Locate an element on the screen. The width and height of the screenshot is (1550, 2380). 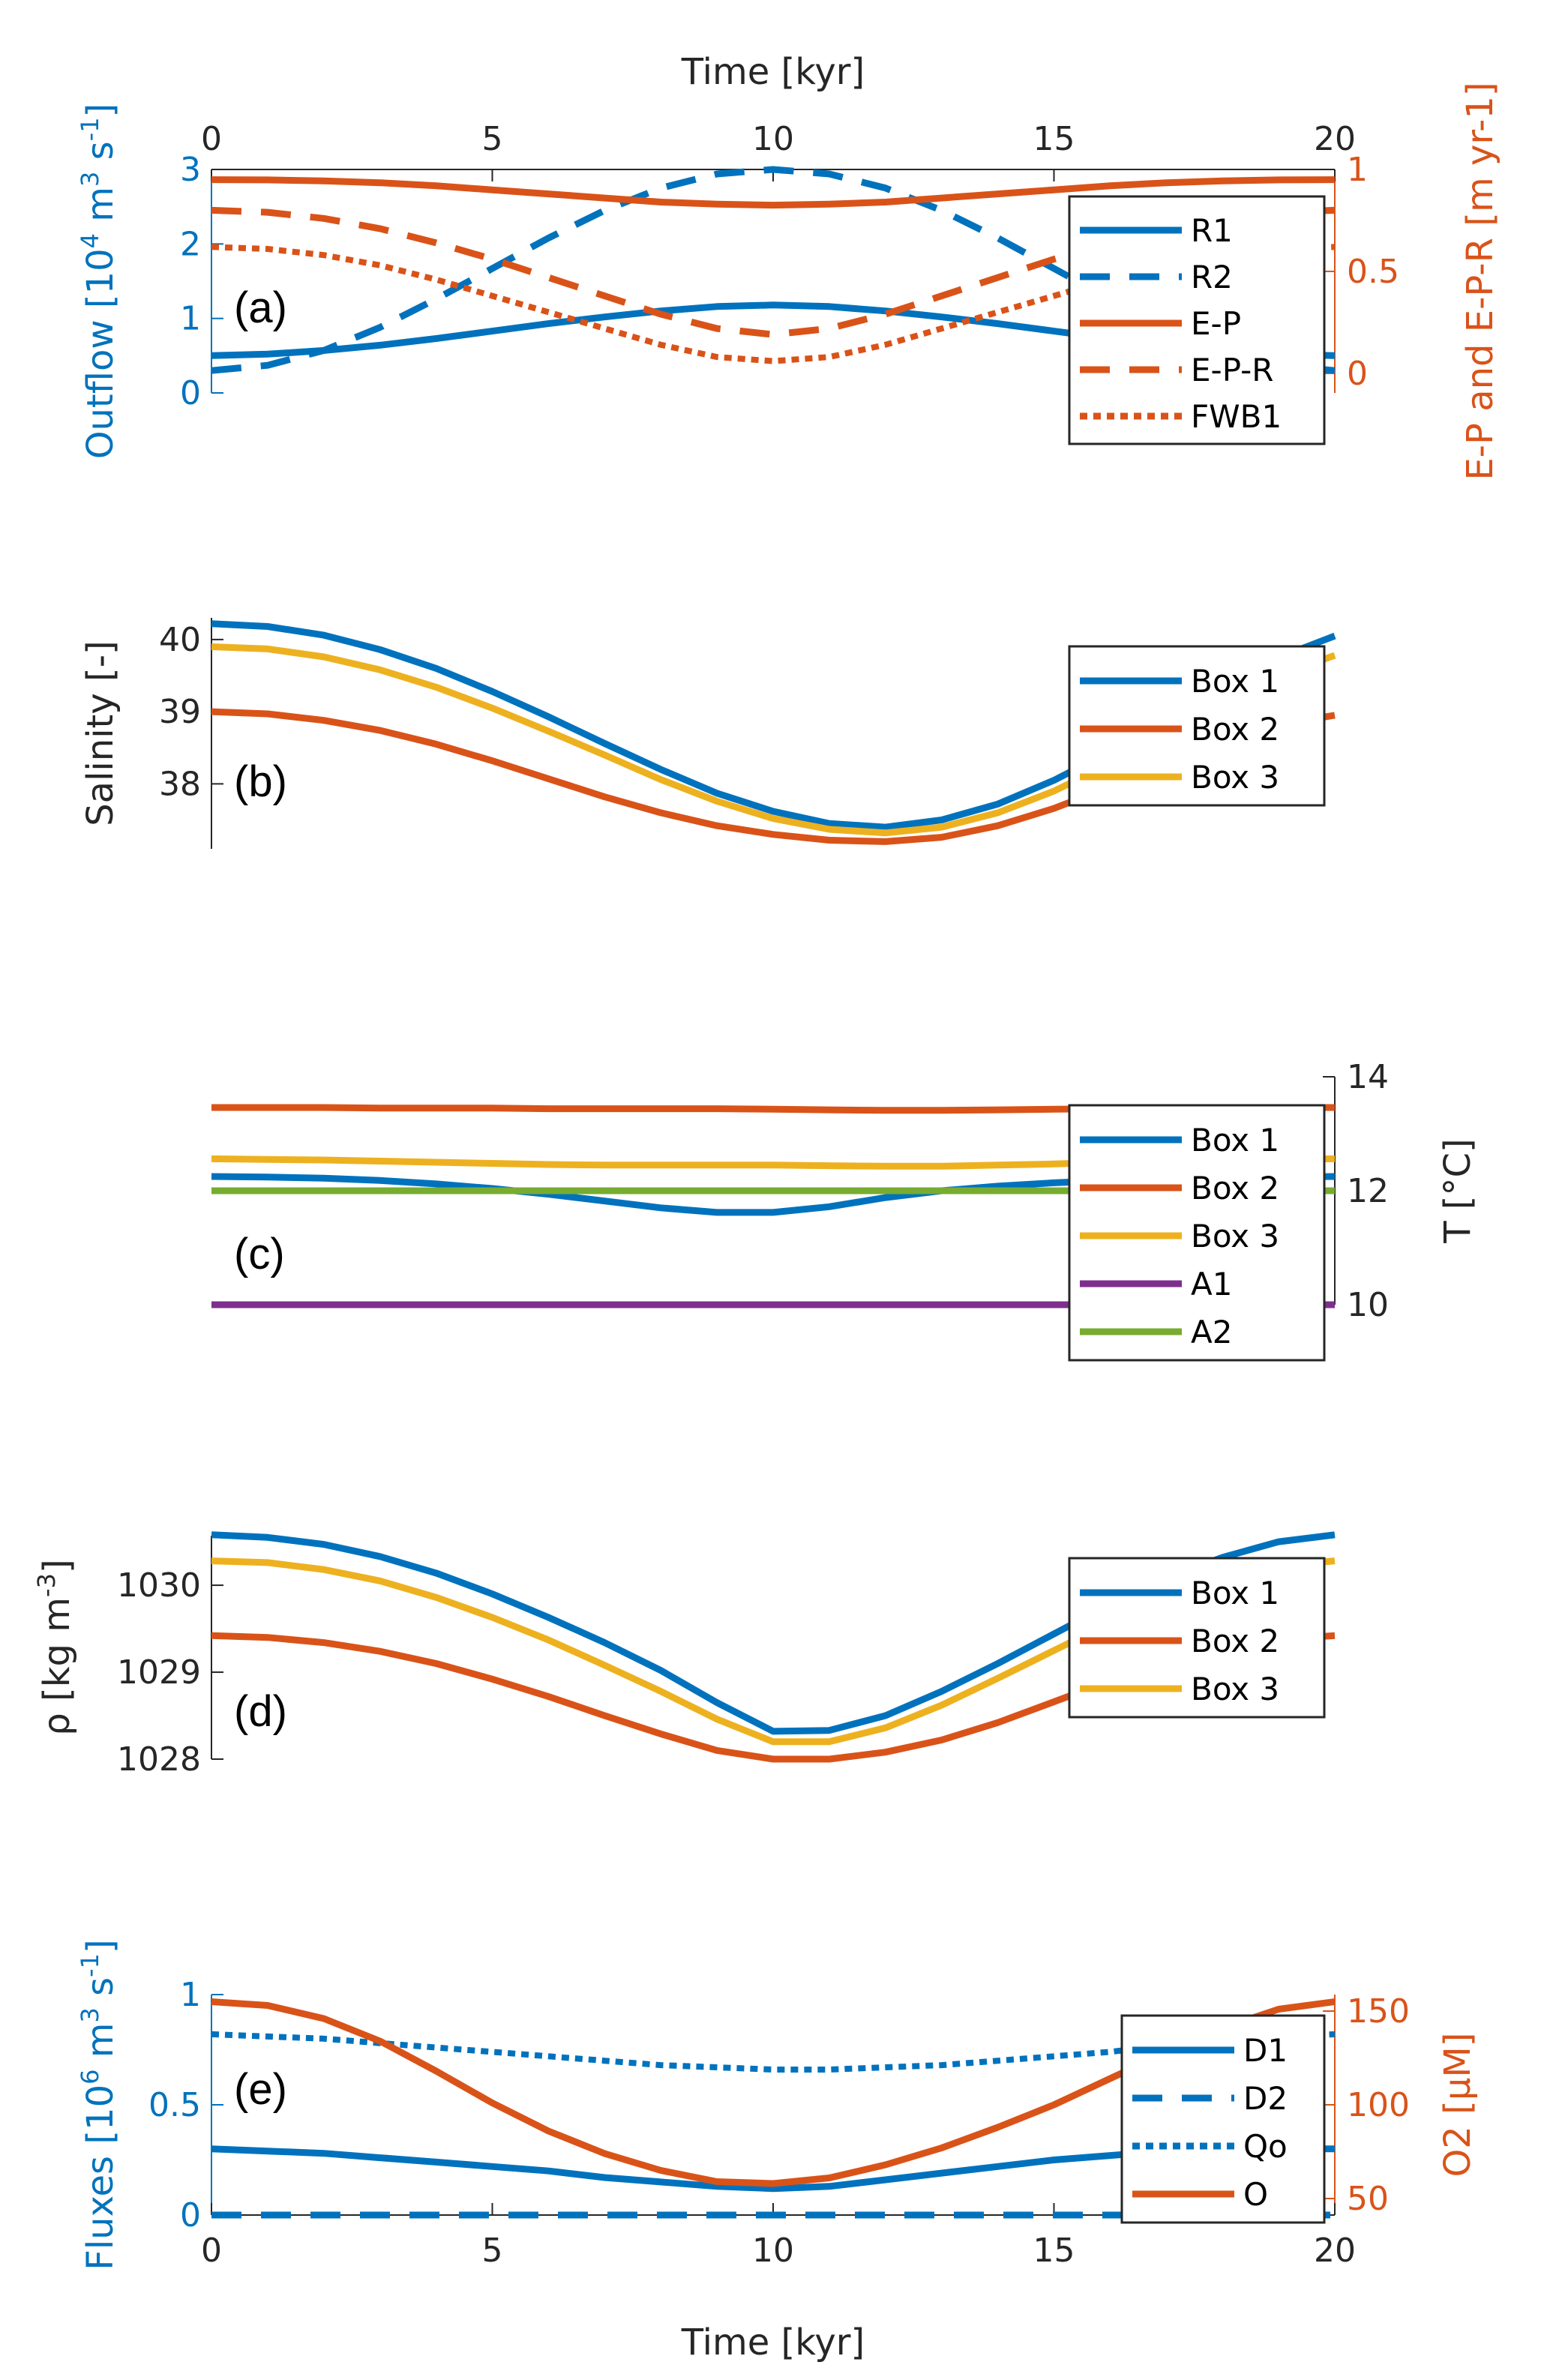
legend-label: O is located at coordinates (1255, 2194).